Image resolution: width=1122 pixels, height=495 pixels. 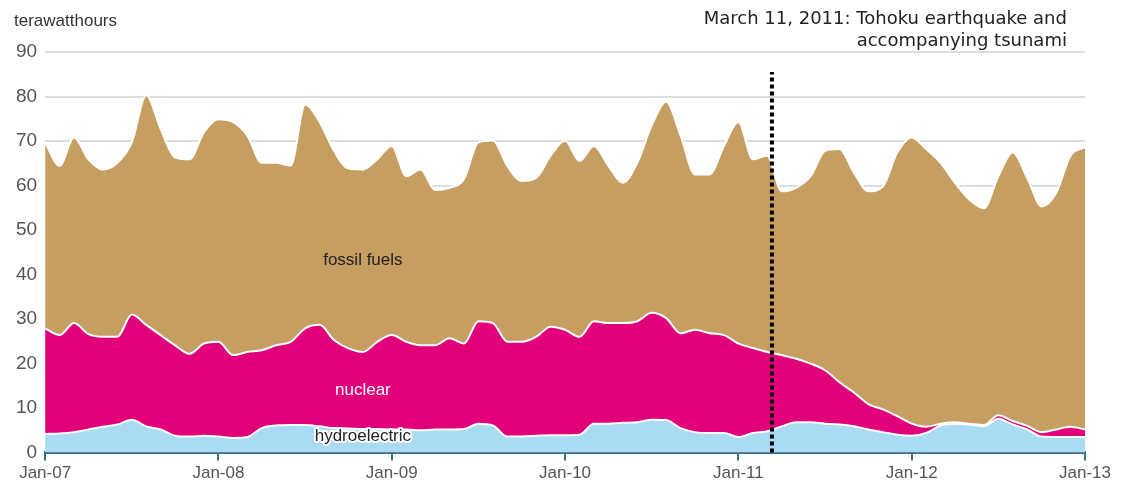 I want to click on y-tick-label: 30, so click(x=26, y=318).